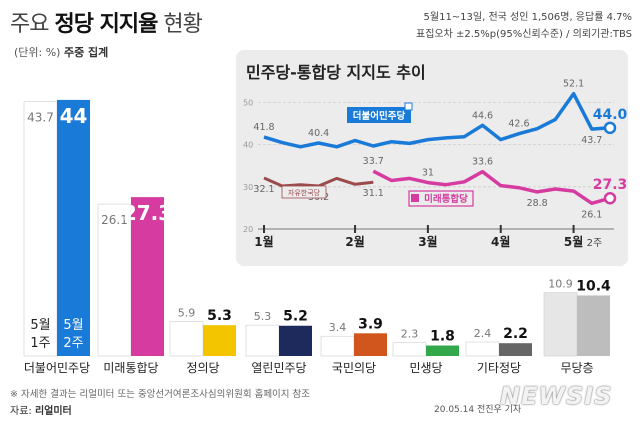 This screenshot has height=427, width=640. What do you see at coordinates (483, 333) in the screenshot?
I see `bar-prev-value-label: 2.4` at bounding box center [483, 333].